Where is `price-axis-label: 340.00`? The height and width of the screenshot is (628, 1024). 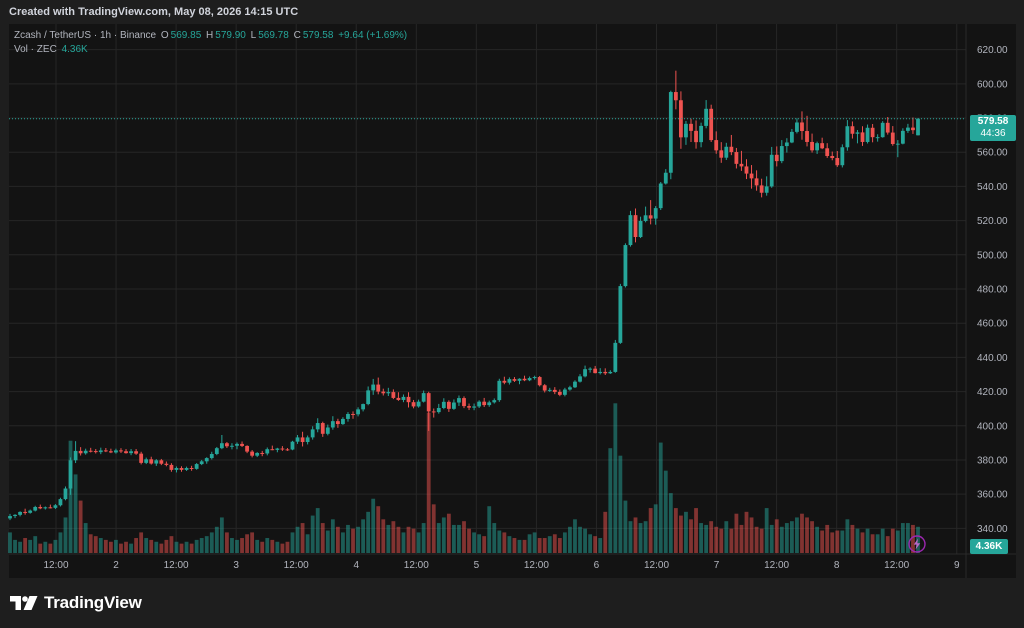 price-axis-label: 340.00 is located at coordinates (992, 529).